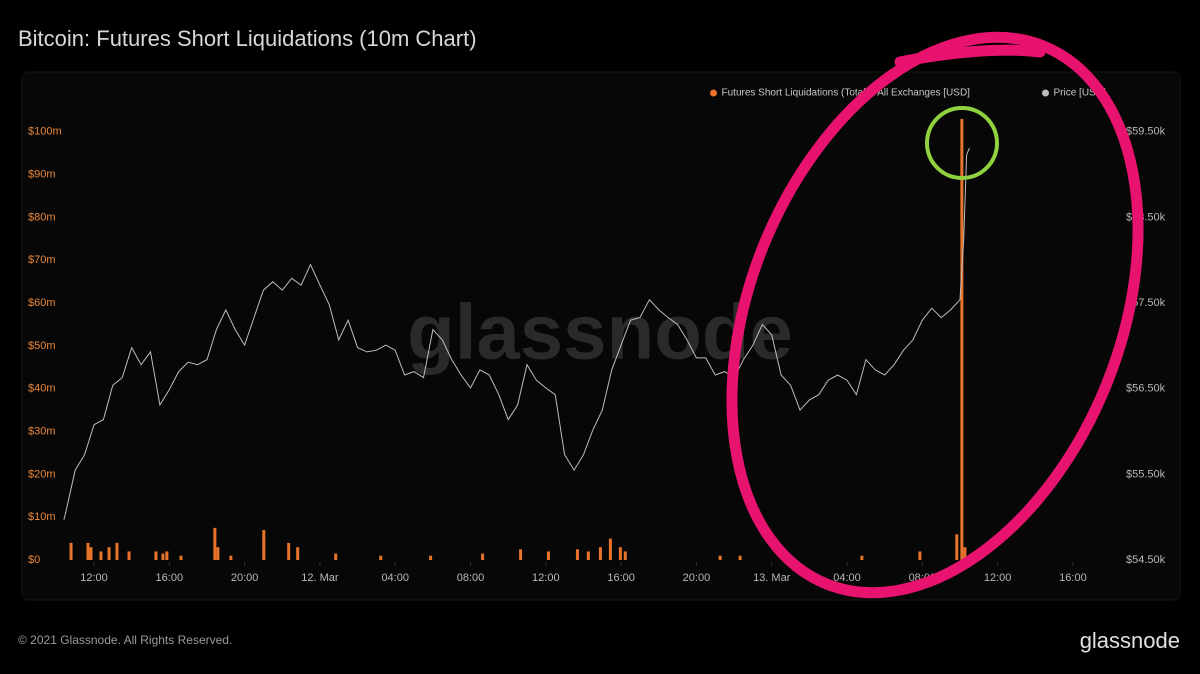 Image resolution: width=1200 pixels, height=674 pixels. Describe the element at coordinates (42, 346) in the screenshot. I see `y-tick-label: $50m` at that location.